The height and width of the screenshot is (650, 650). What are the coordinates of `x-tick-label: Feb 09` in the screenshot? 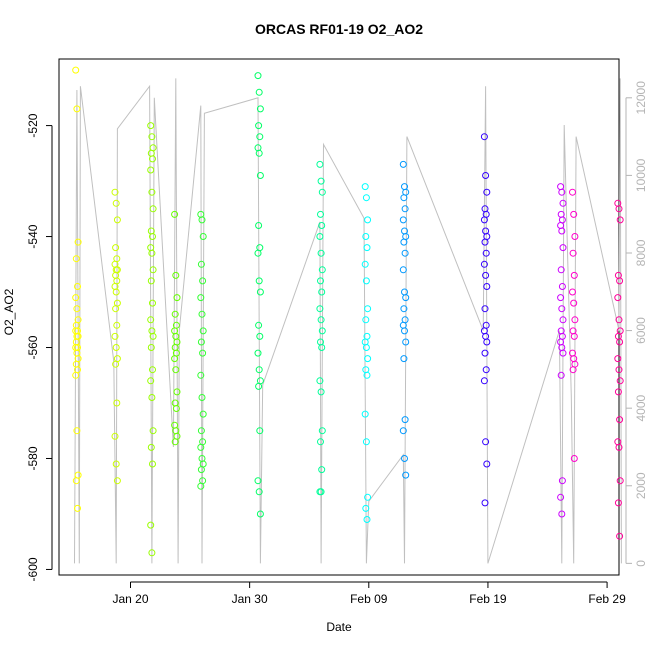 It's located at (369, 599).